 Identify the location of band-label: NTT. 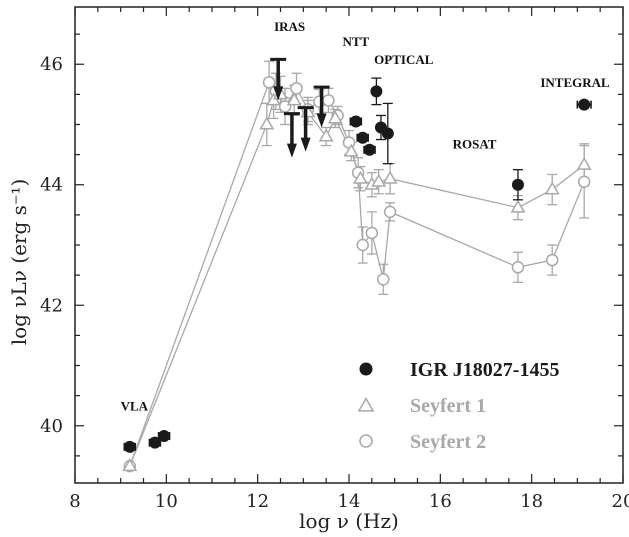
(355, 41).